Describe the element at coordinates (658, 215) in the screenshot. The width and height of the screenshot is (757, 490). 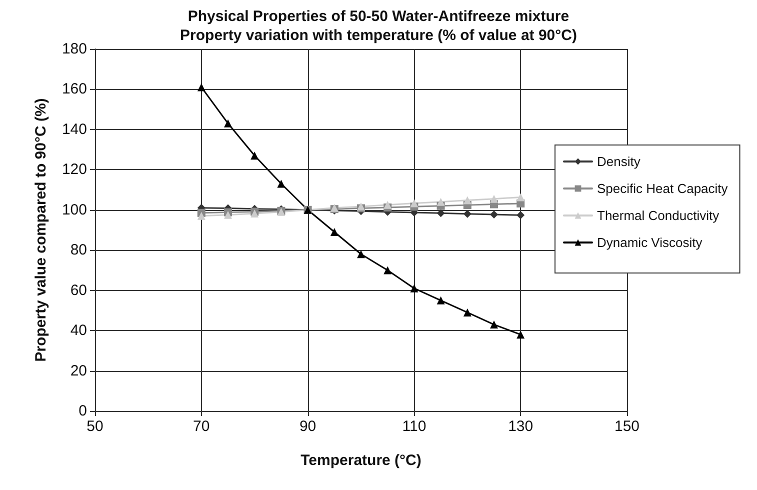
I see `legend-label: Thermal Conductivity` at that location.